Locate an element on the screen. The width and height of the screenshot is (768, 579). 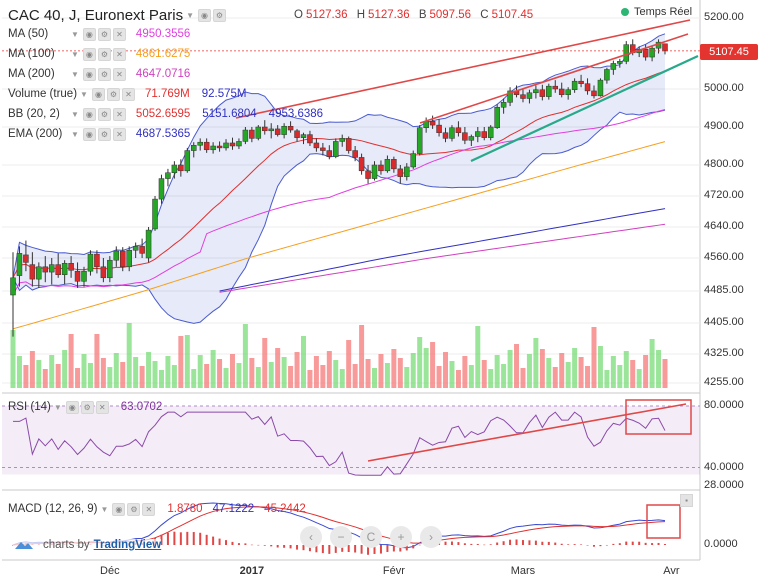
indicator-values: 4950.3556 is located at coordinates (169, 34).